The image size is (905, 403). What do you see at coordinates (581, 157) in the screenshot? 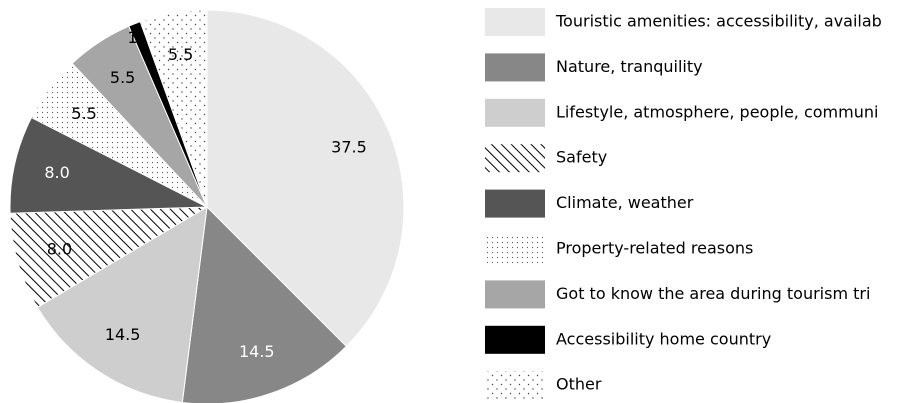
I see `legend-label: Safety` at bounding box center [581, 157].